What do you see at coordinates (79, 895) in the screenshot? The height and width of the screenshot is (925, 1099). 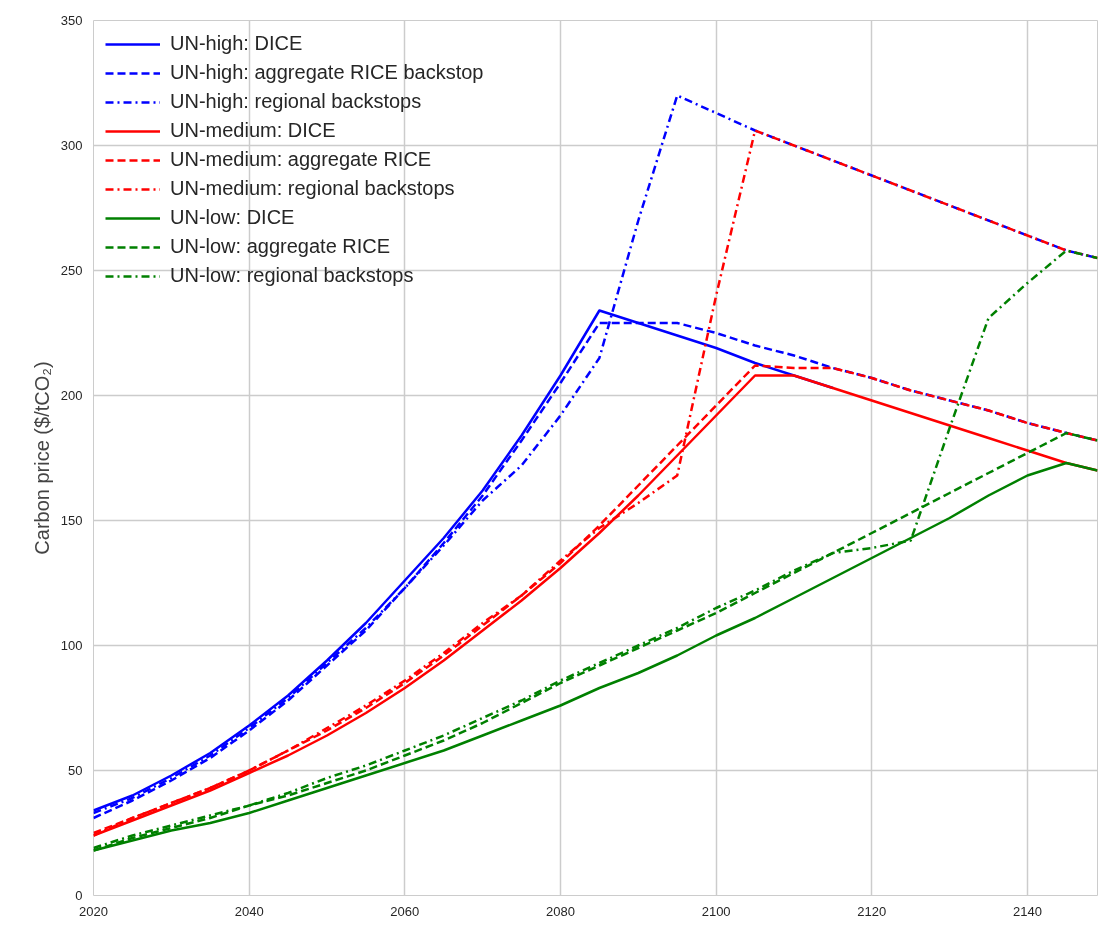 I see `y-tick-label: 0` at bounding box center [79, 895].